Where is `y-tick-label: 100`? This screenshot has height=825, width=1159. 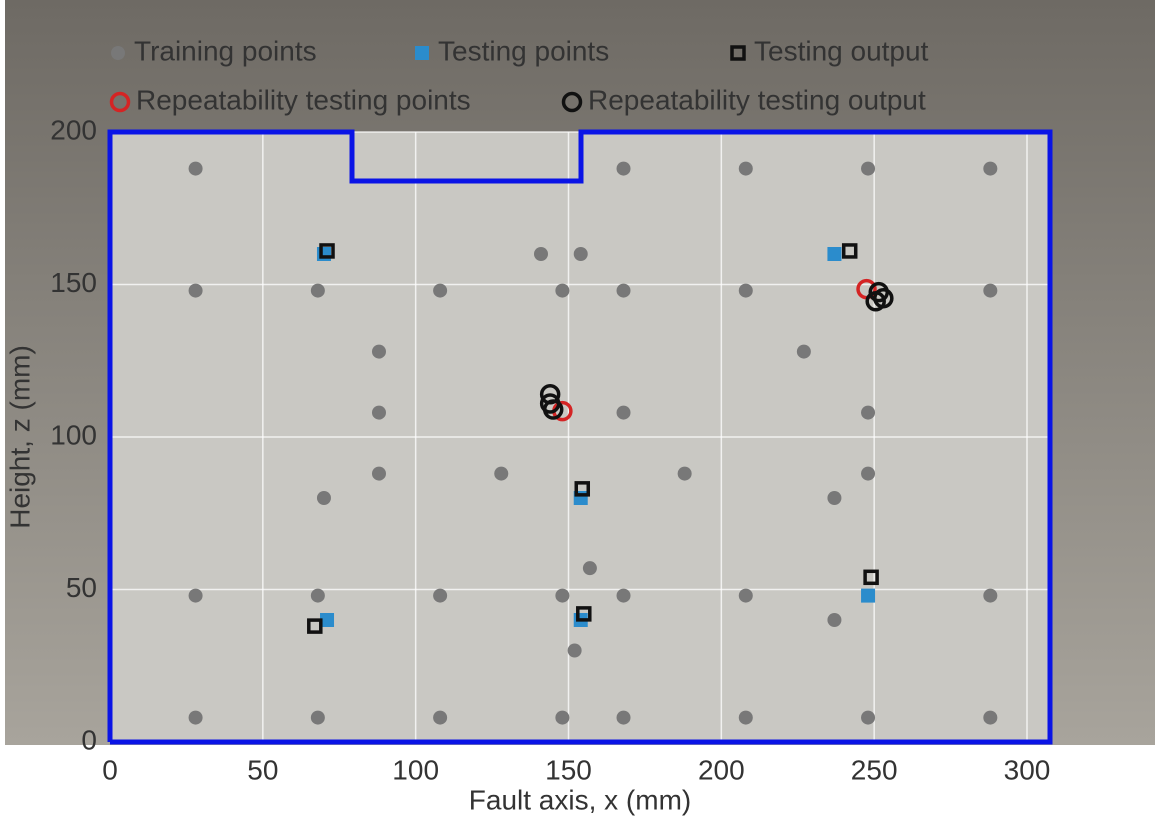 y-tick-label: 100 is located at coordinates (73, 434).